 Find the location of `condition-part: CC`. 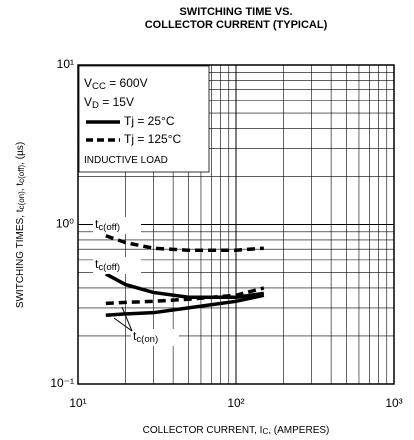

condition-part: CC is located at coordinates (99, 86).